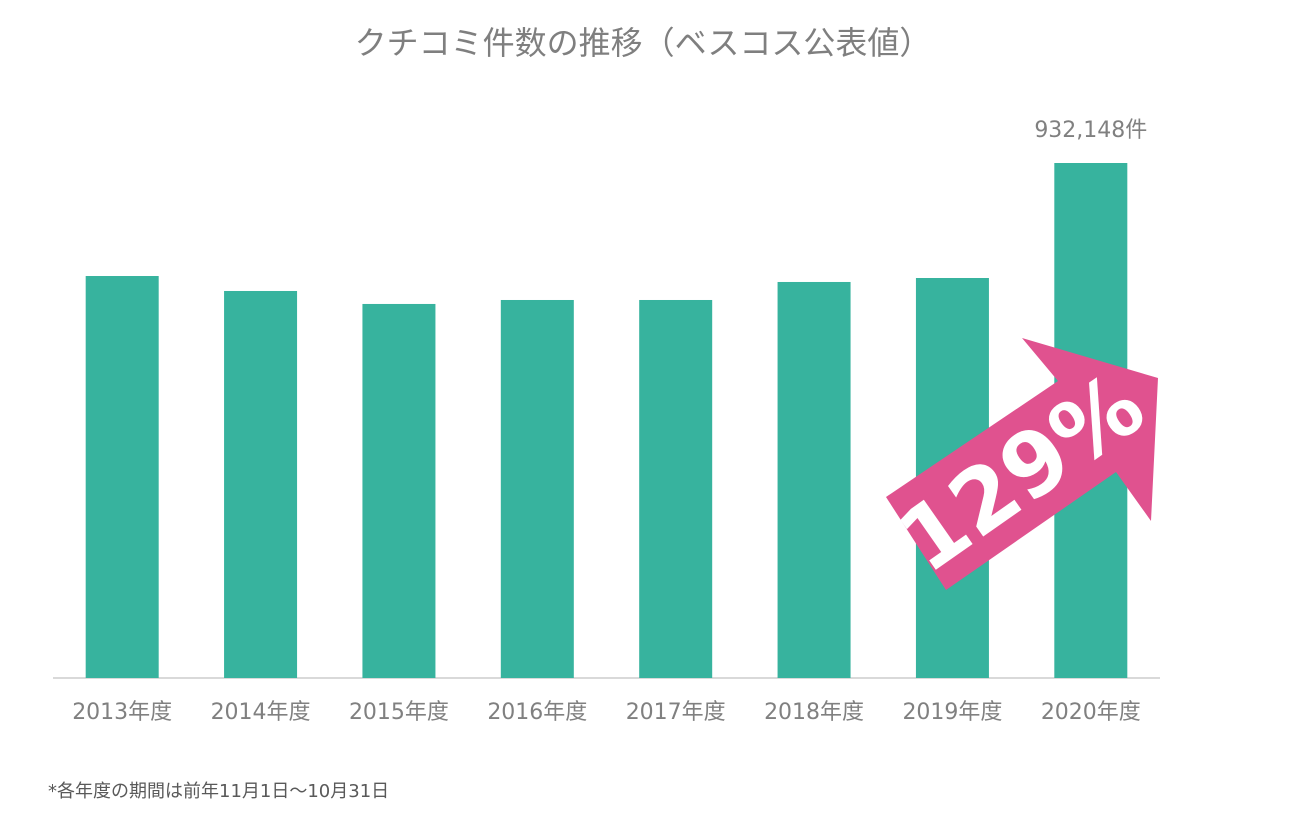 The width and height of the screenshot is (1300, 813). Describe the element at coordinates (952, 712) in the screenshot. I see `x-tick-label: 2019年度` at that location.